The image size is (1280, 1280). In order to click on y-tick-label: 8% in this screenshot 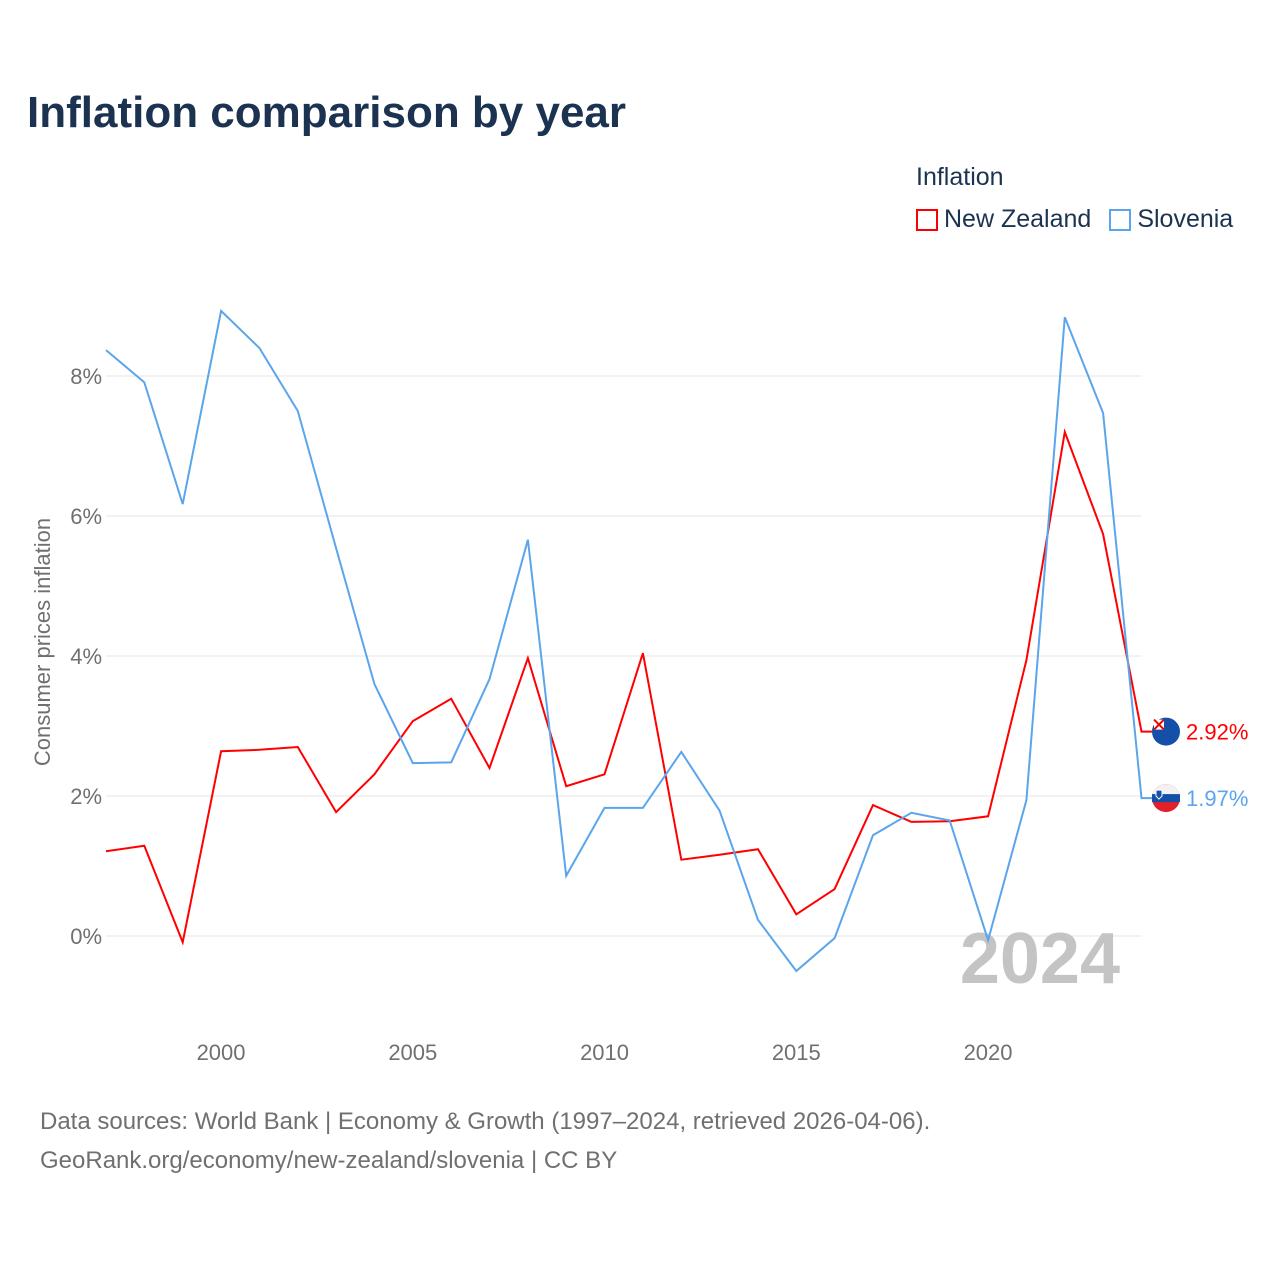, I will do `click(86, 376)`.